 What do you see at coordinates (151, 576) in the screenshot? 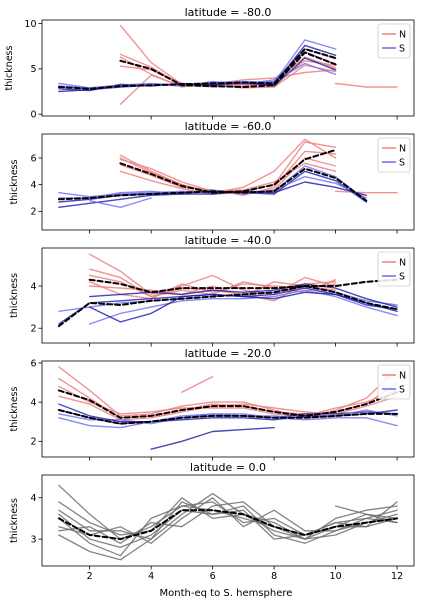
I see `x-tick-label: 4` at bounding box center [151, 576].